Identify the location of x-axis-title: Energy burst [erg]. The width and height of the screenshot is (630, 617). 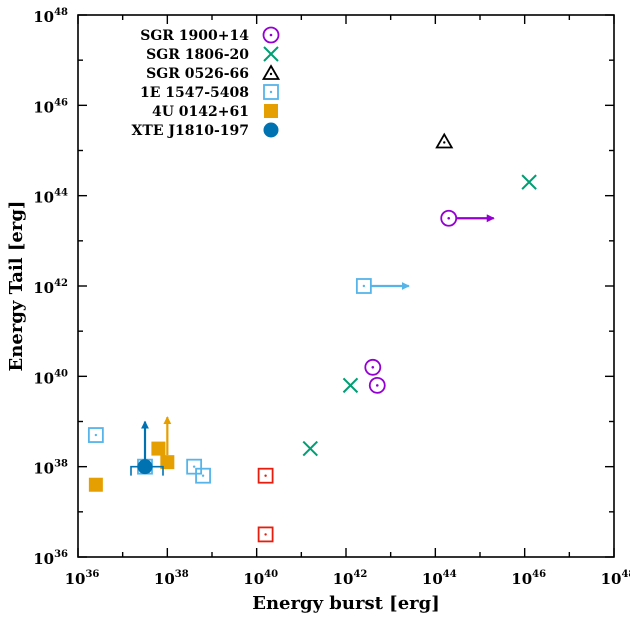
(345, 603).